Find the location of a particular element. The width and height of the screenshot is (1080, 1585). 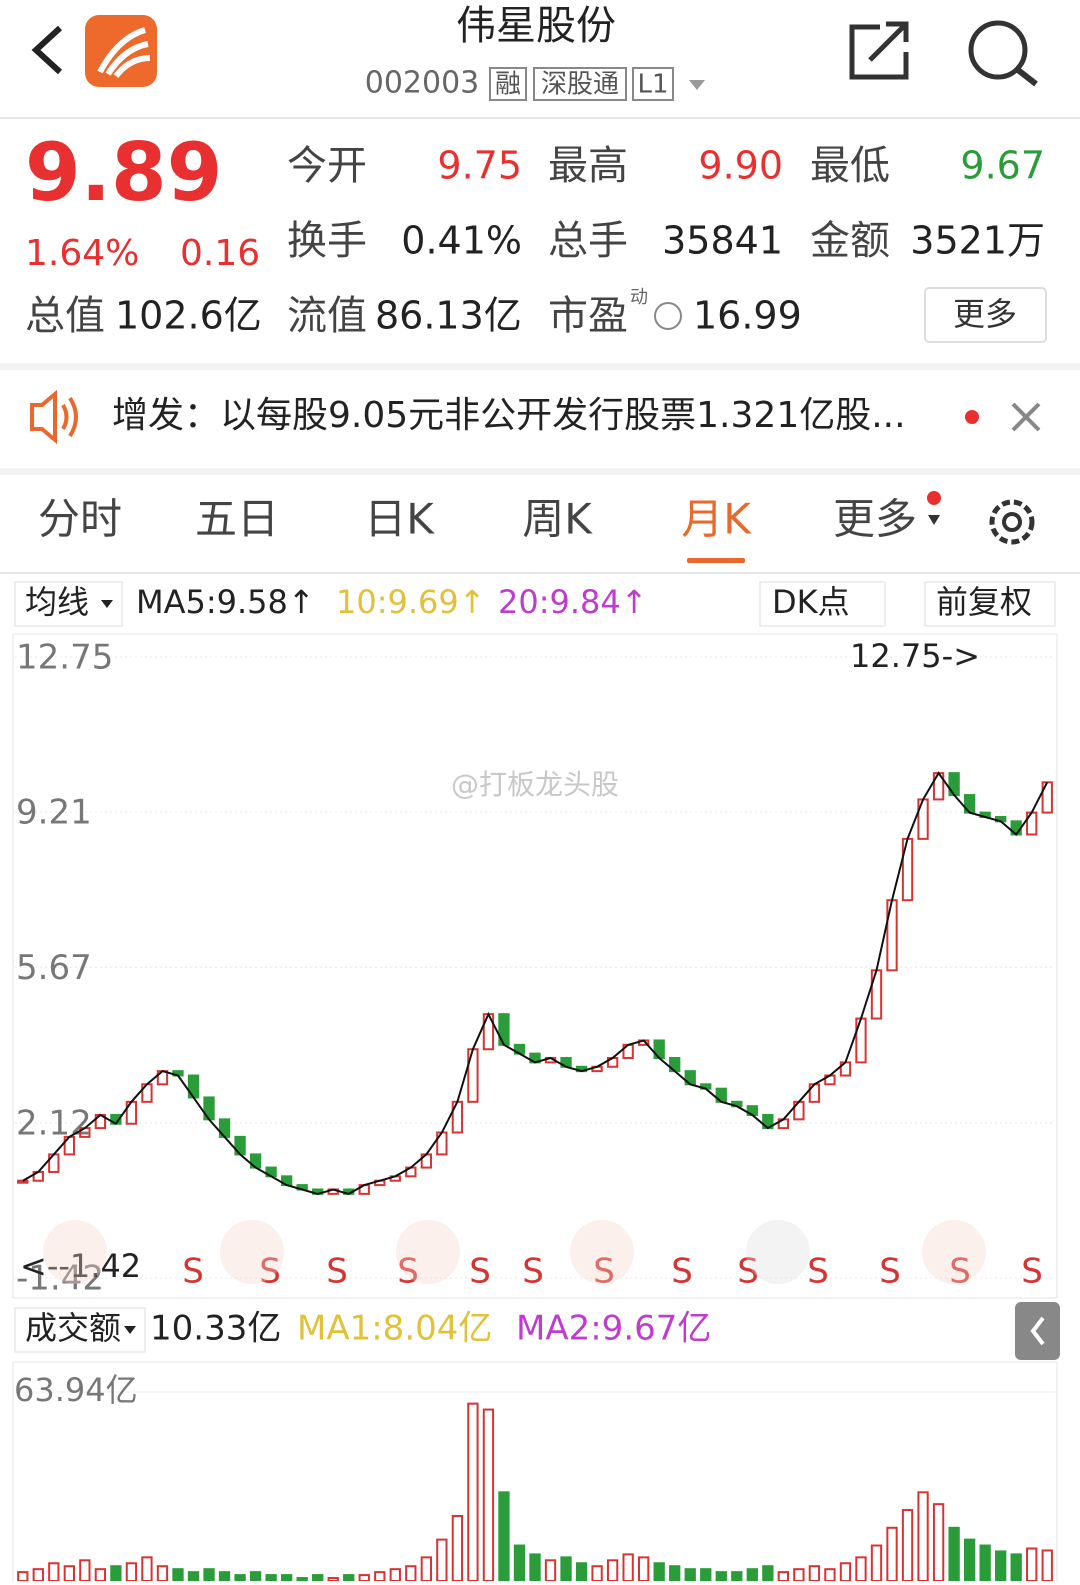

y-tick-label: 5.67 is located at coordinates (54, 968).